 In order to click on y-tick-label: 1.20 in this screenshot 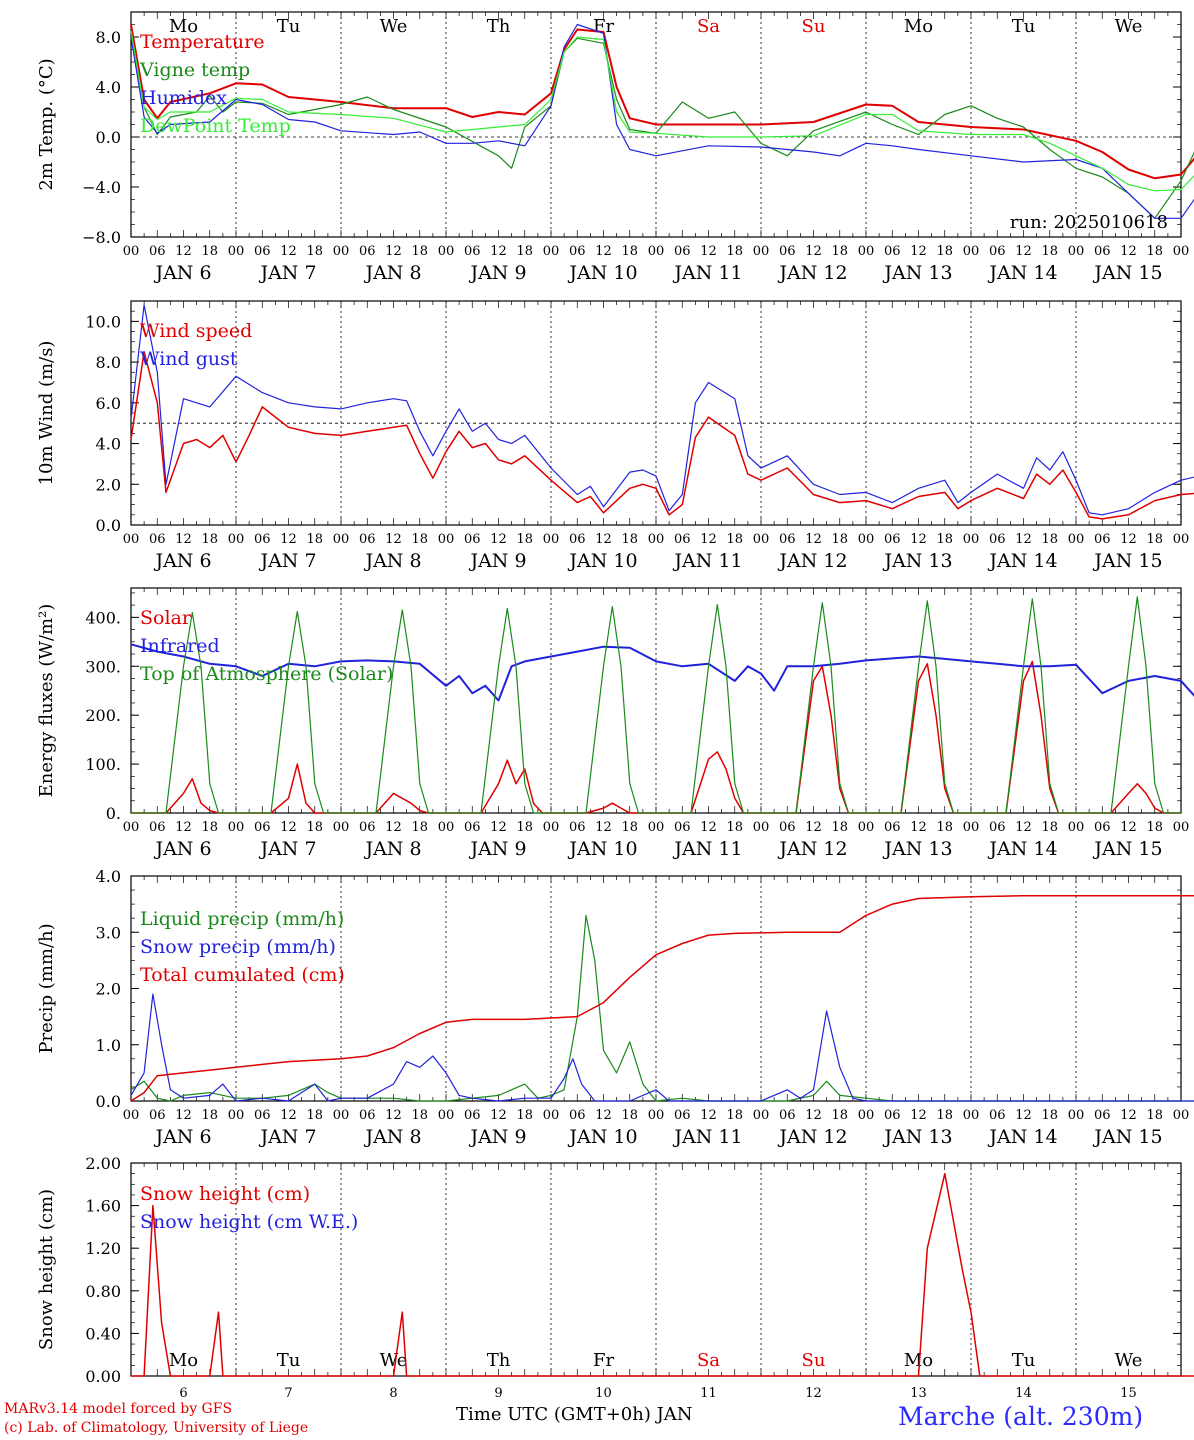, I will do `click(103, 1248)`.